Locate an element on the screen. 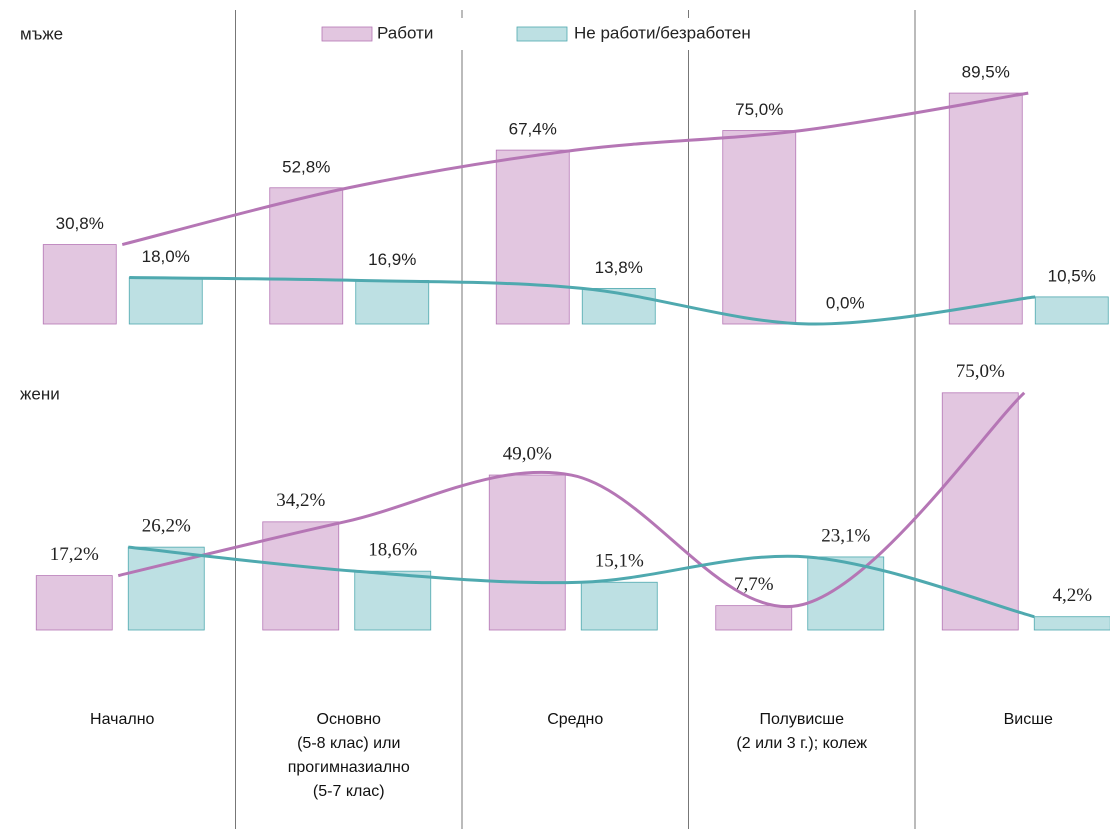  value-label: 17,2% is located at coordinates (74, 554).